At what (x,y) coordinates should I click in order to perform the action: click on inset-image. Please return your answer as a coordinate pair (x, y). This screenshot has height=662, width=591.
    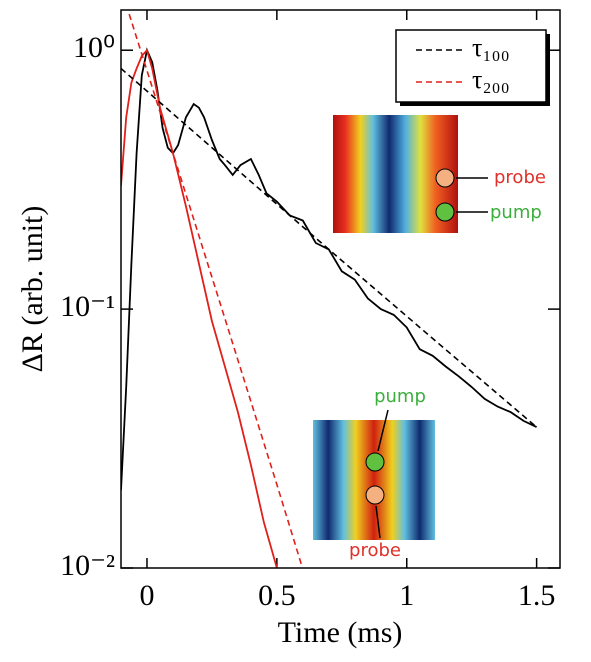
    Looking at the image, I should click on (374, 480).